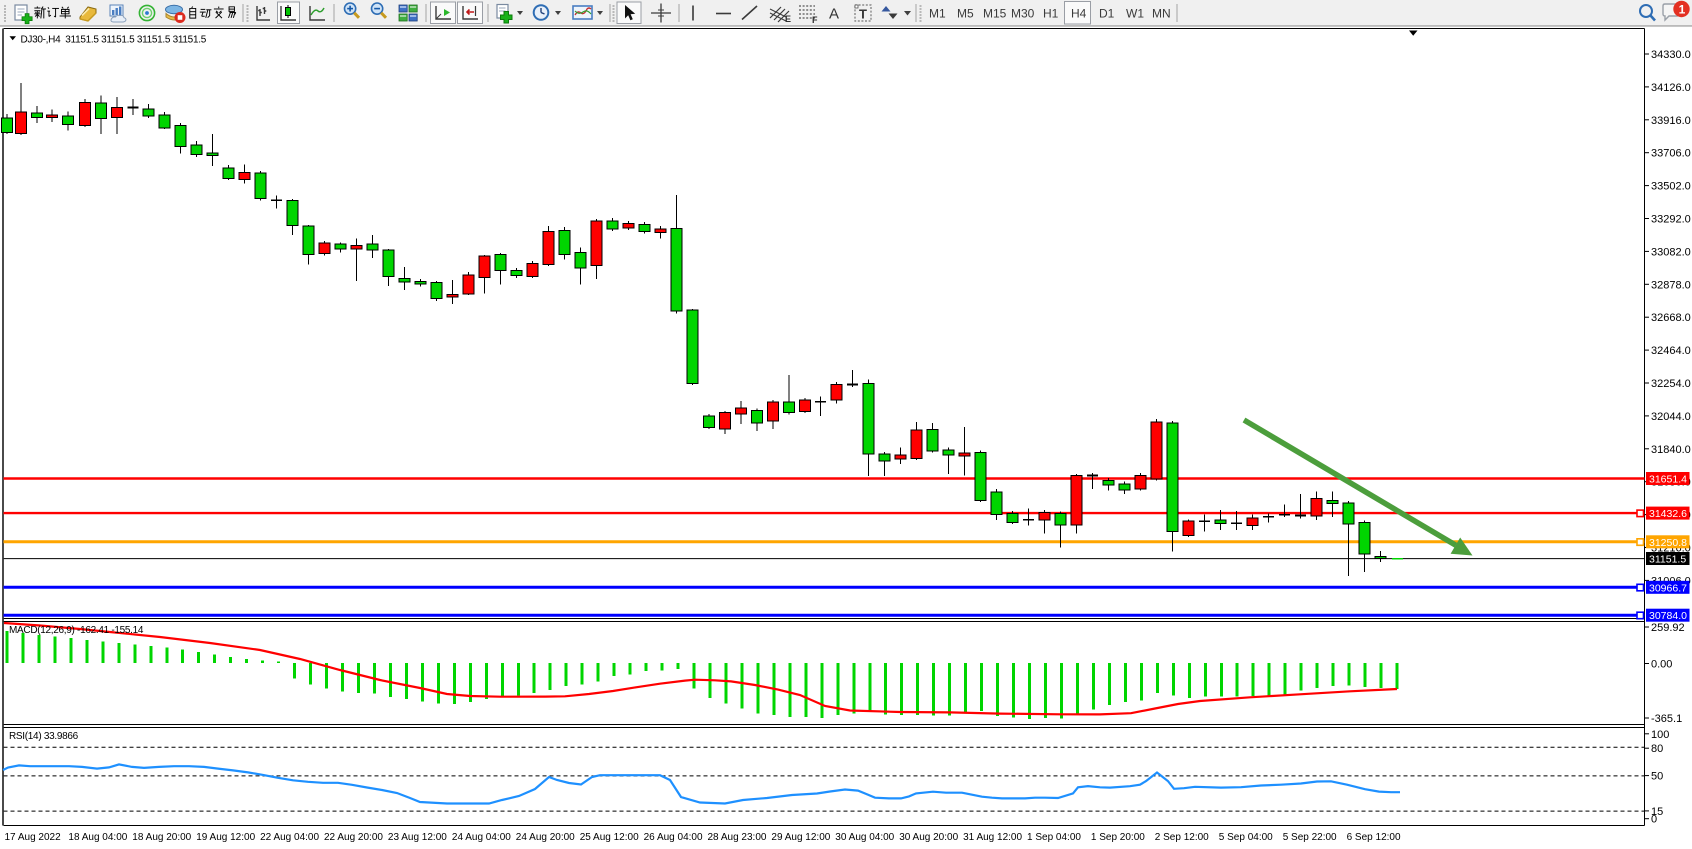 The image size is (1692, 849). What do you see at coordinates (1668, 628) in the screenshot?
I see `svg-text: 259.92` at bounding box center [1668, 628].